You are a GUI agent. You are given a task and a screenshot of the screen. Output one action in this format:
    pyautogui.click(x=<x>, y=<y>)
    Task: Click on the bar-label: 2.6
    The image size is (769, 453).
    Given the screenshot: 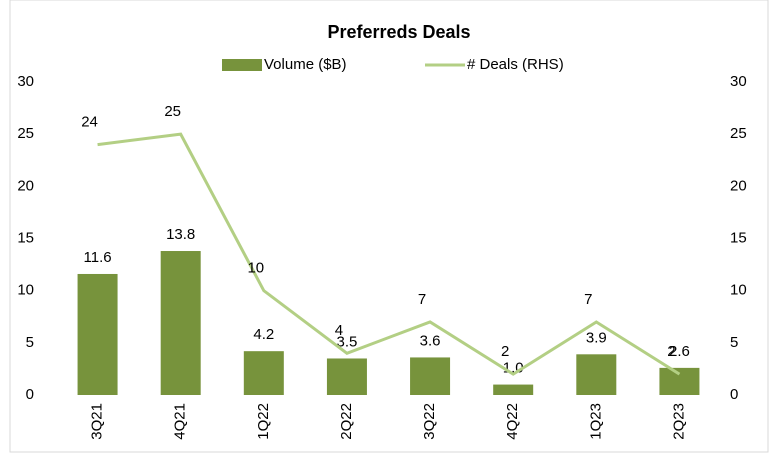 What is the action you would take?
    pyautogui.click(x=679, y=351)
    